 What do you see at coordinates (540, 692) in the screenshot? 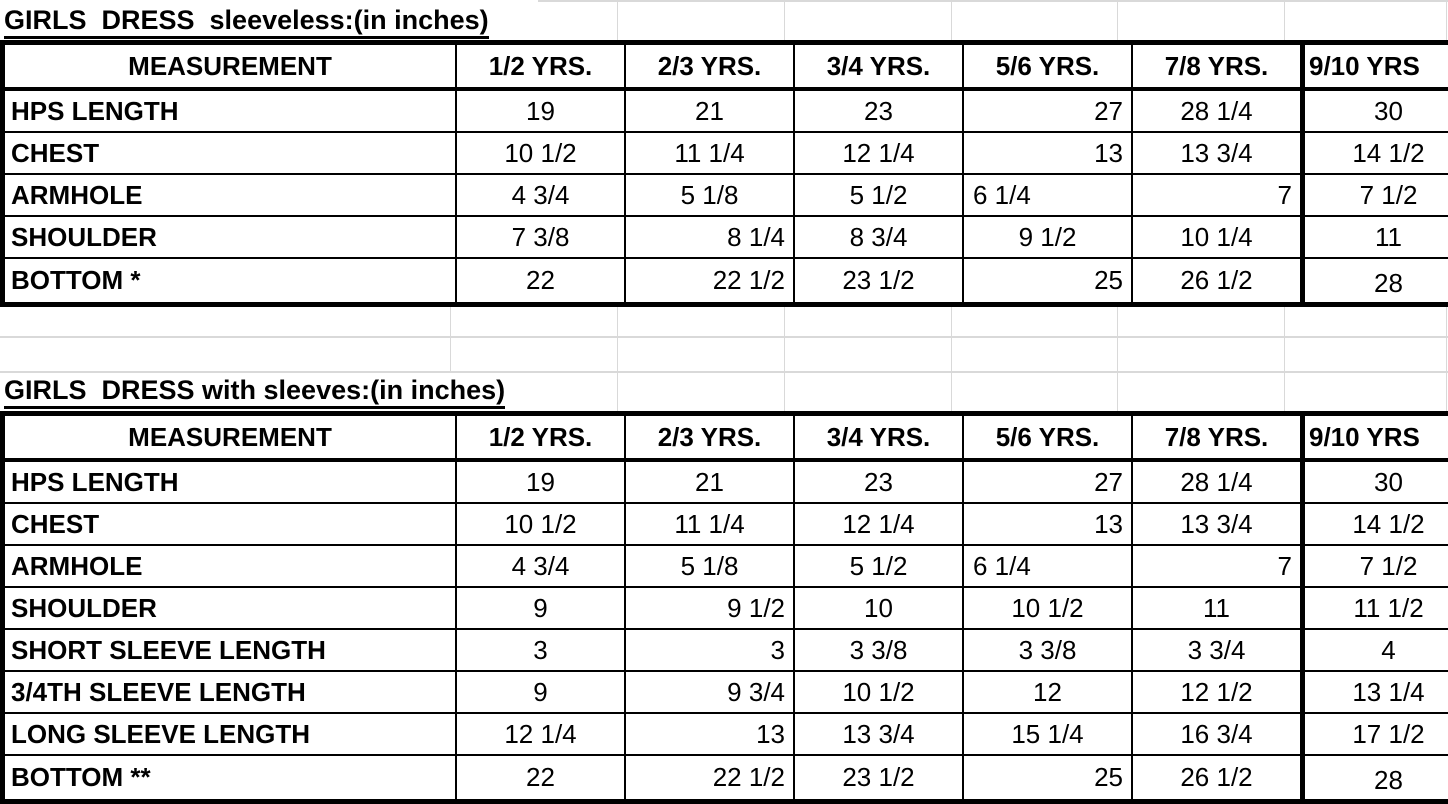
I see `measurement-value: 9` at bounding box center [540, 692].